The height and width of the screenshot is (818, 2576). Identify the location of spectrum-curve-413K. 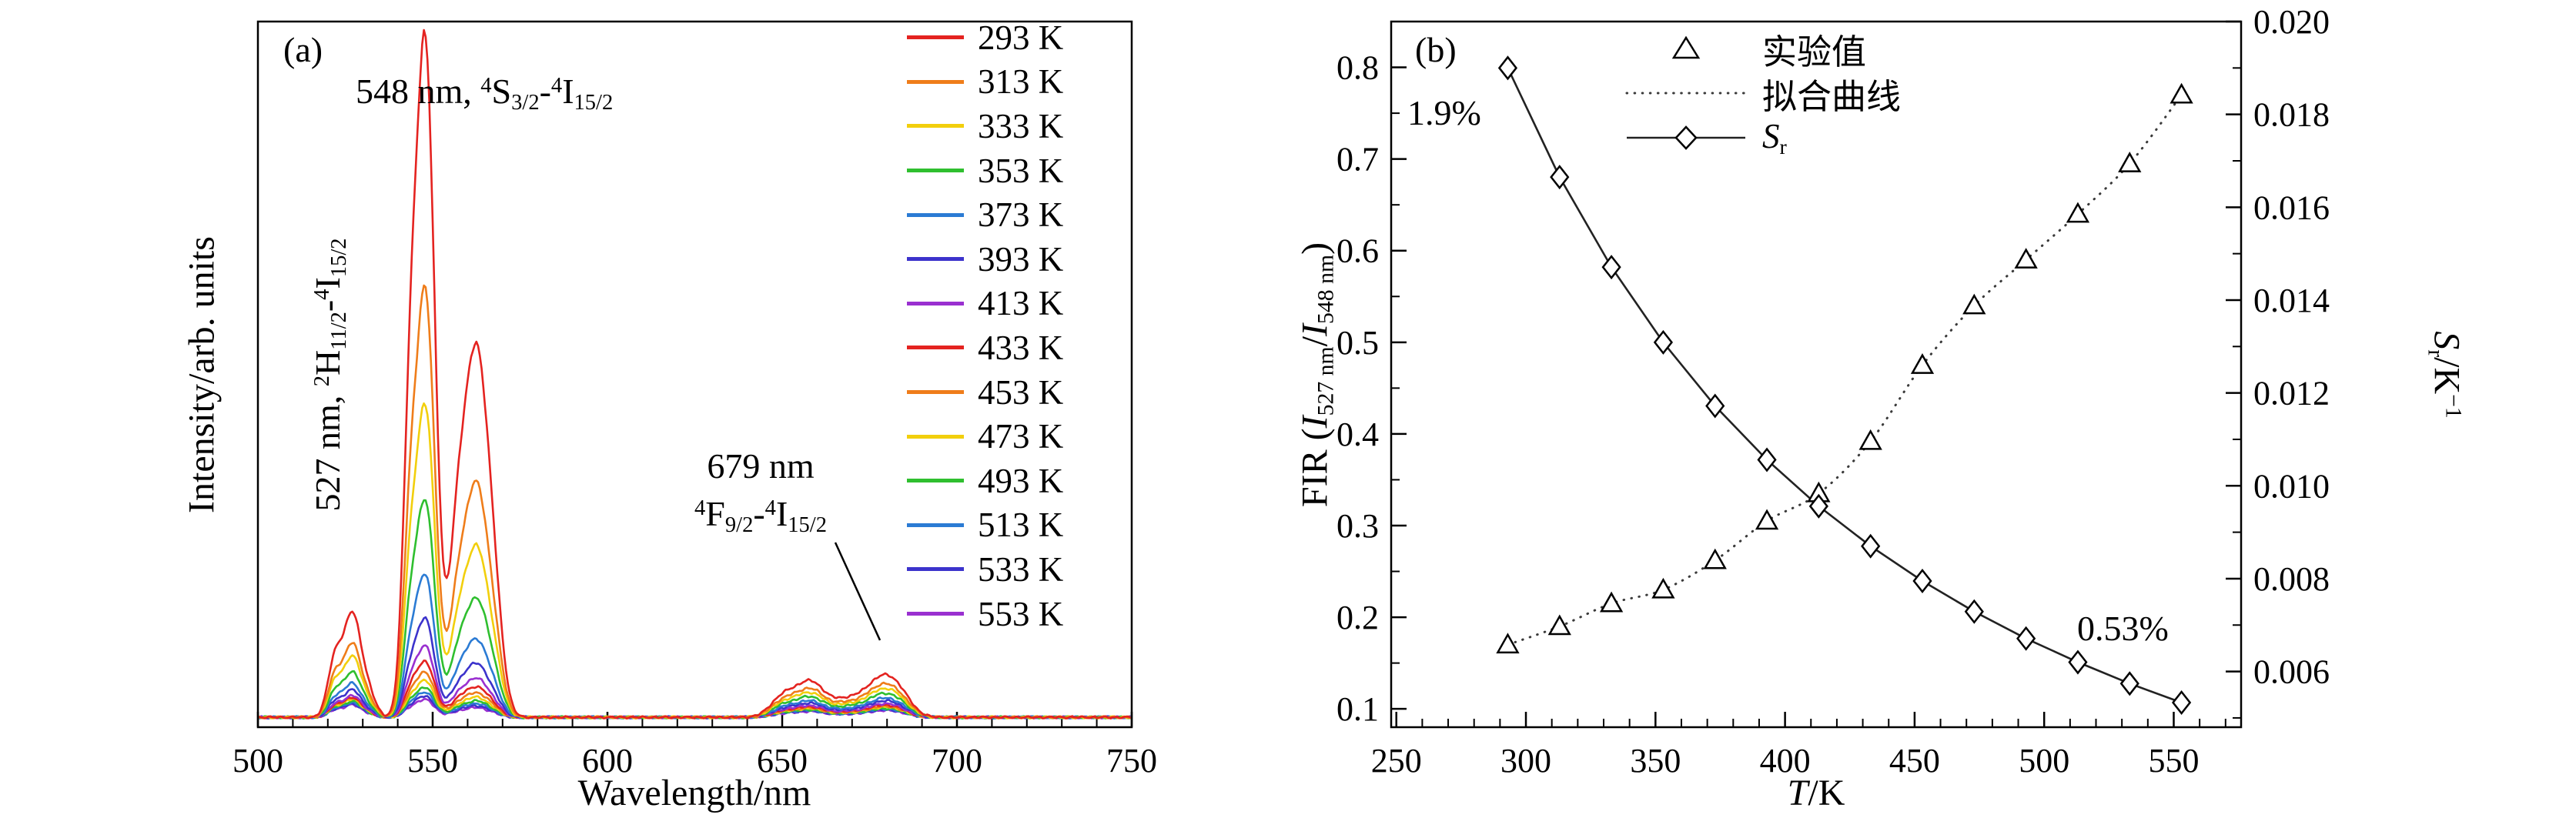
(695, 682).